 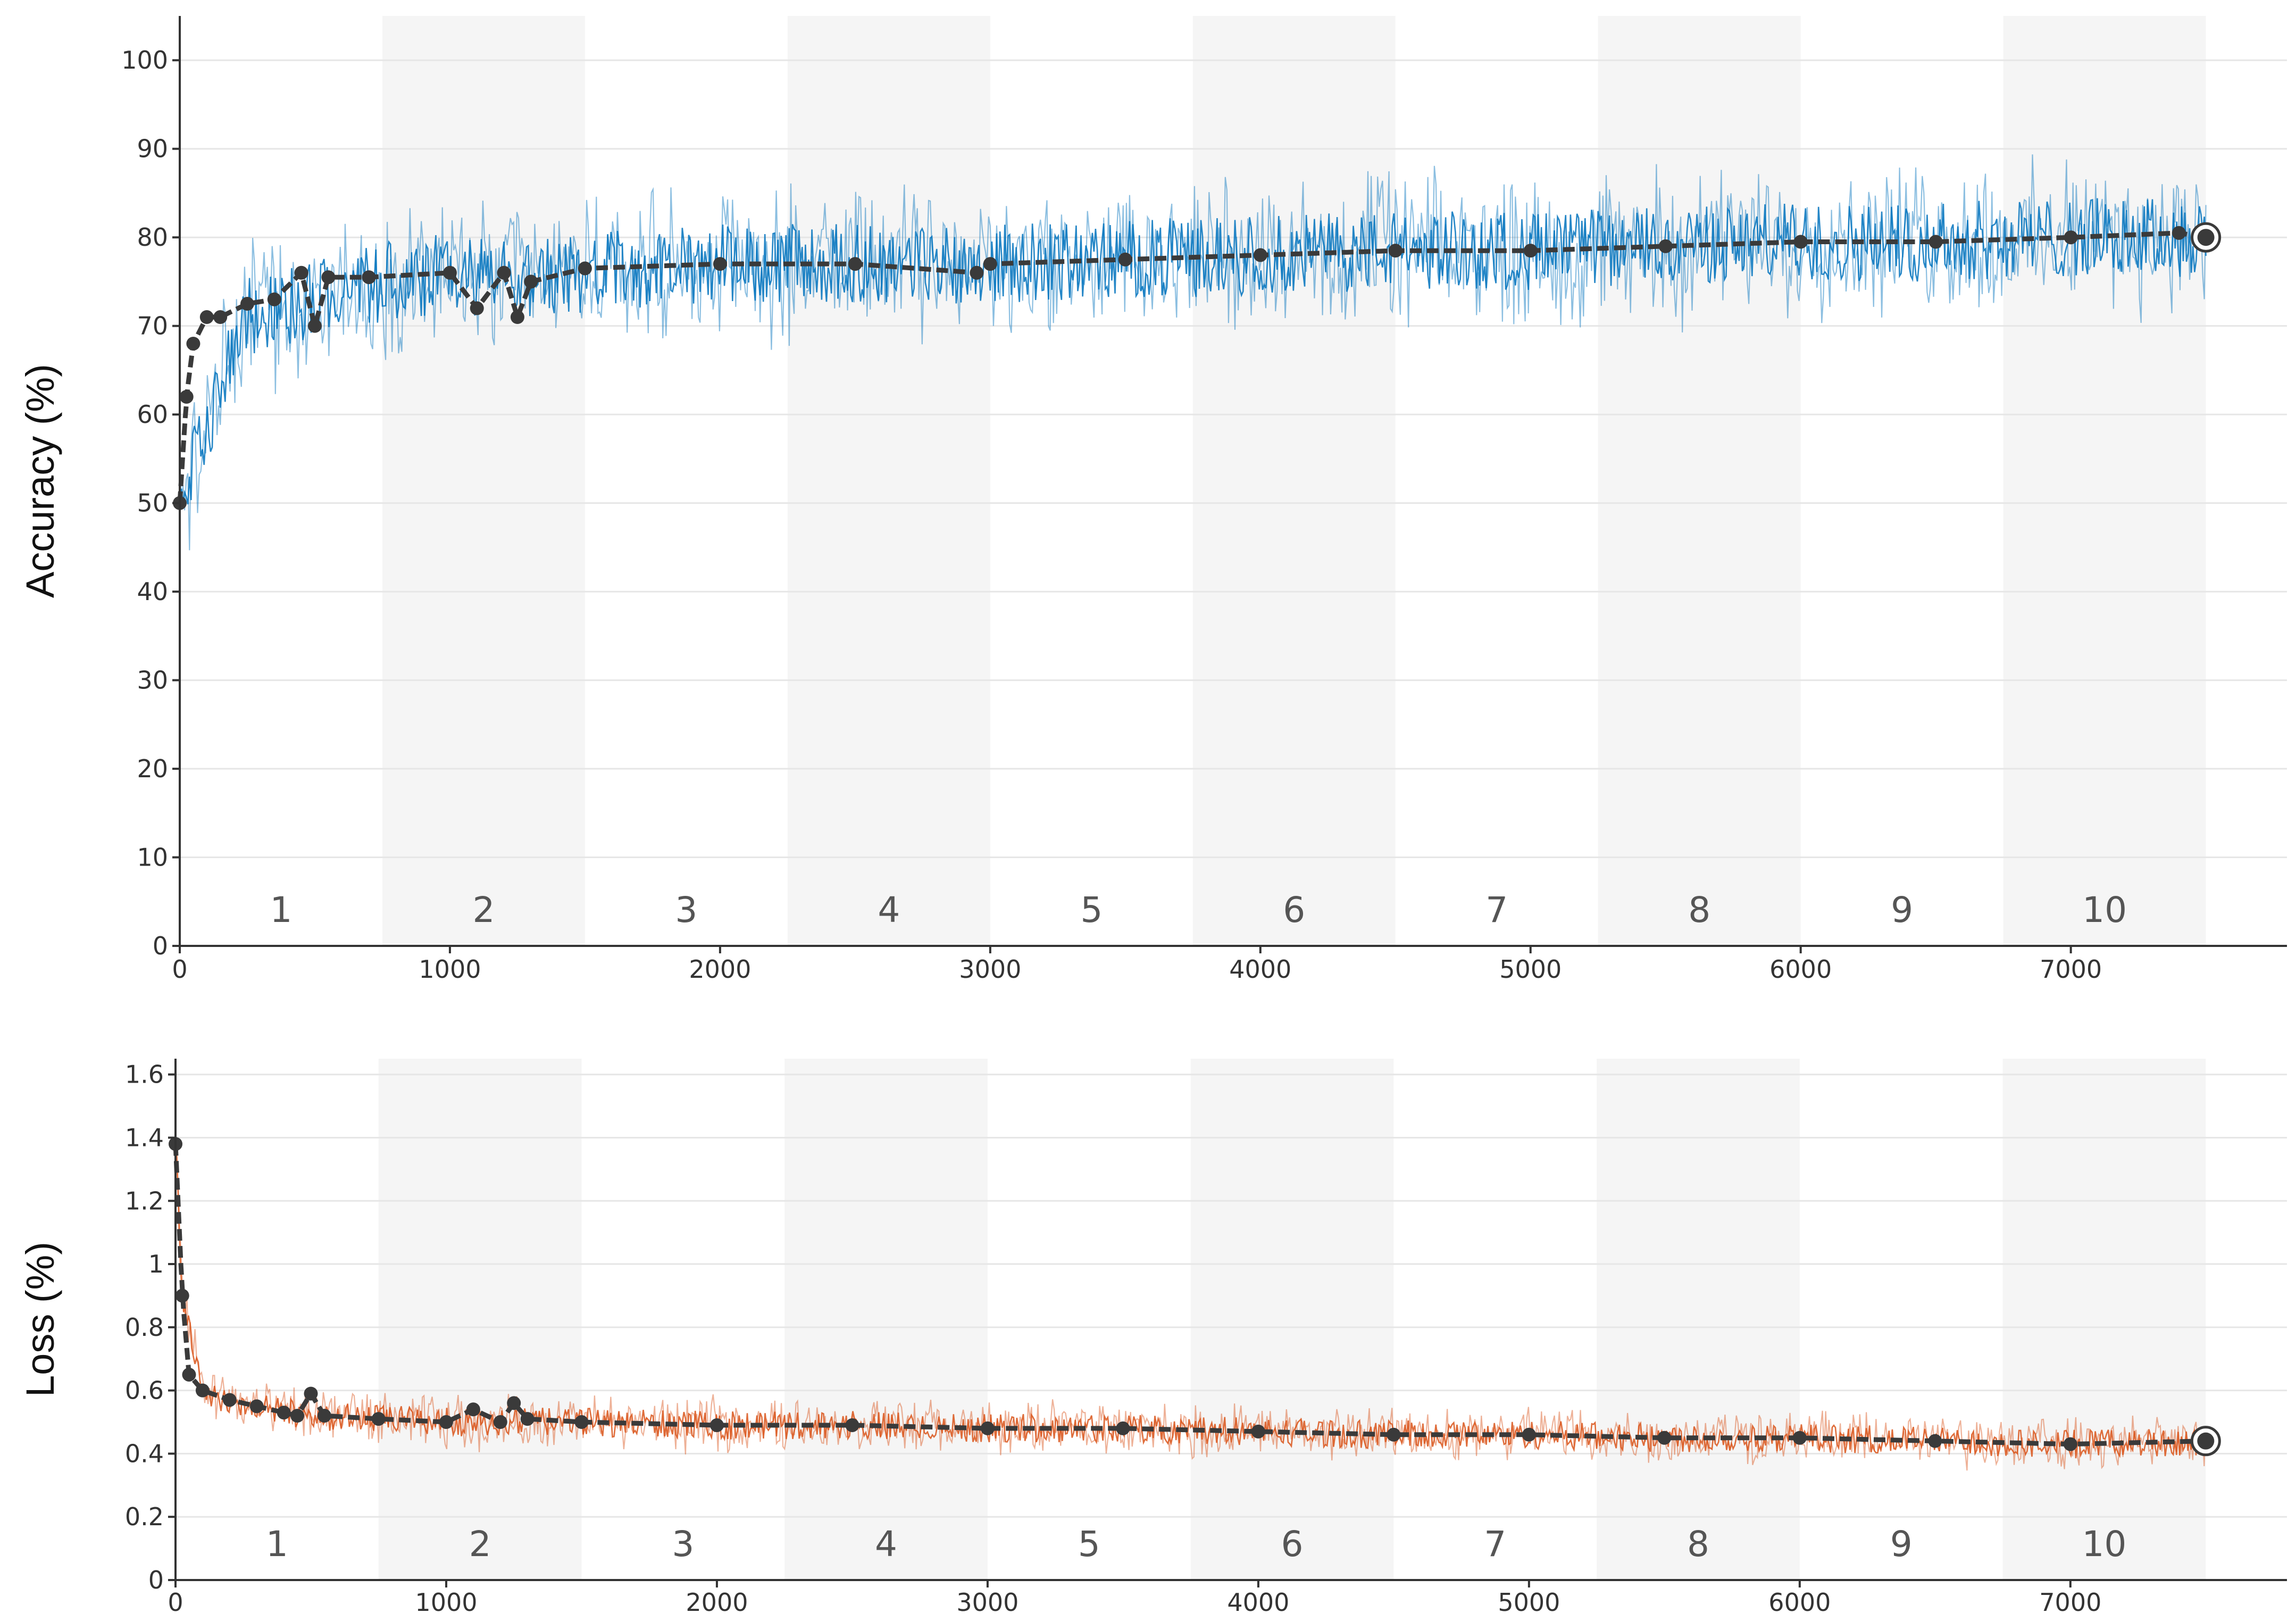 I want to click on y-tick-label: 20, so click(x=152, y=768).